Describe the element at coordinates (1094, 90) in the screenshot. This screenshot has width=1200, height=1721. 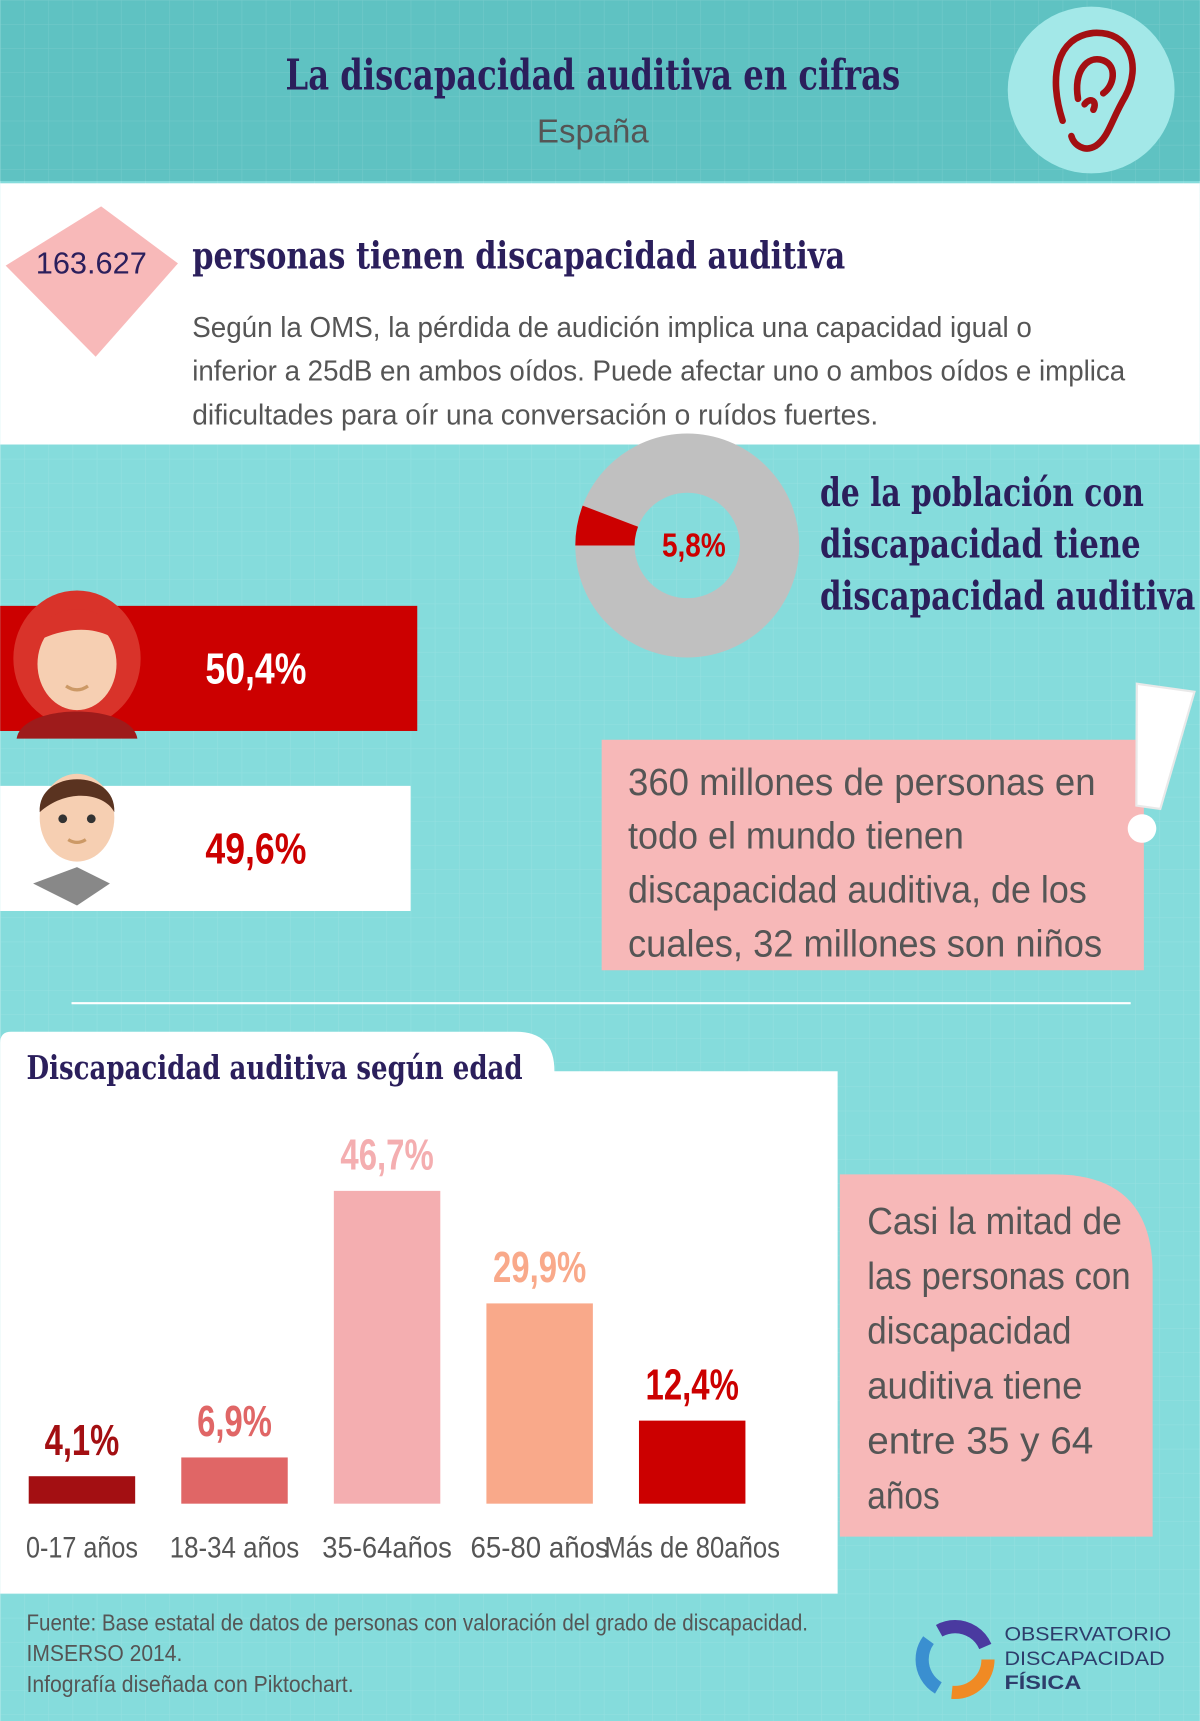
I see `ear-icon` at that location.